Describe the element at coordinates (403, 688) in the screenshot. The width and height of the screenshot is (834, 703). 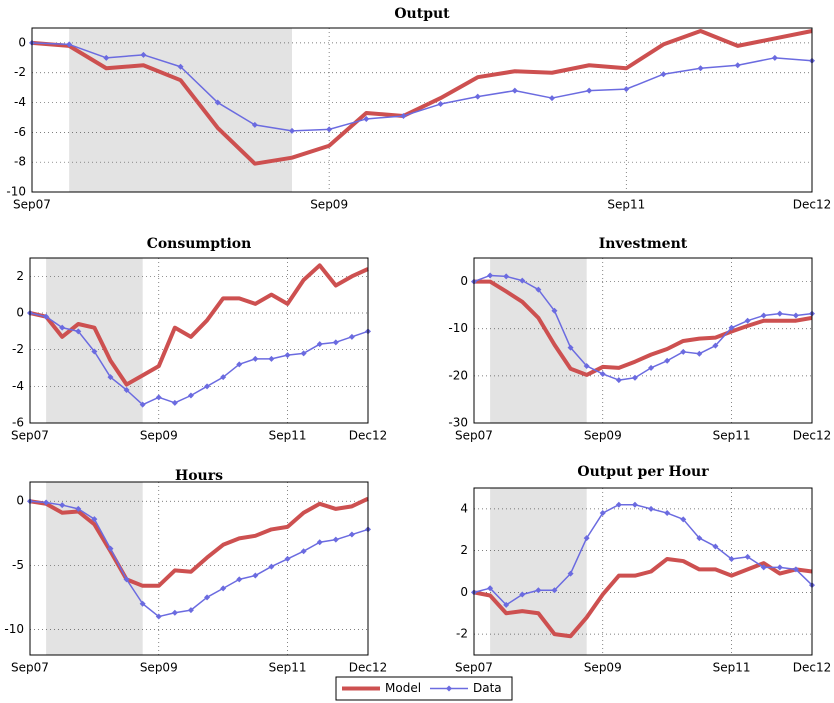
I see `legend-label: Model` at that location.